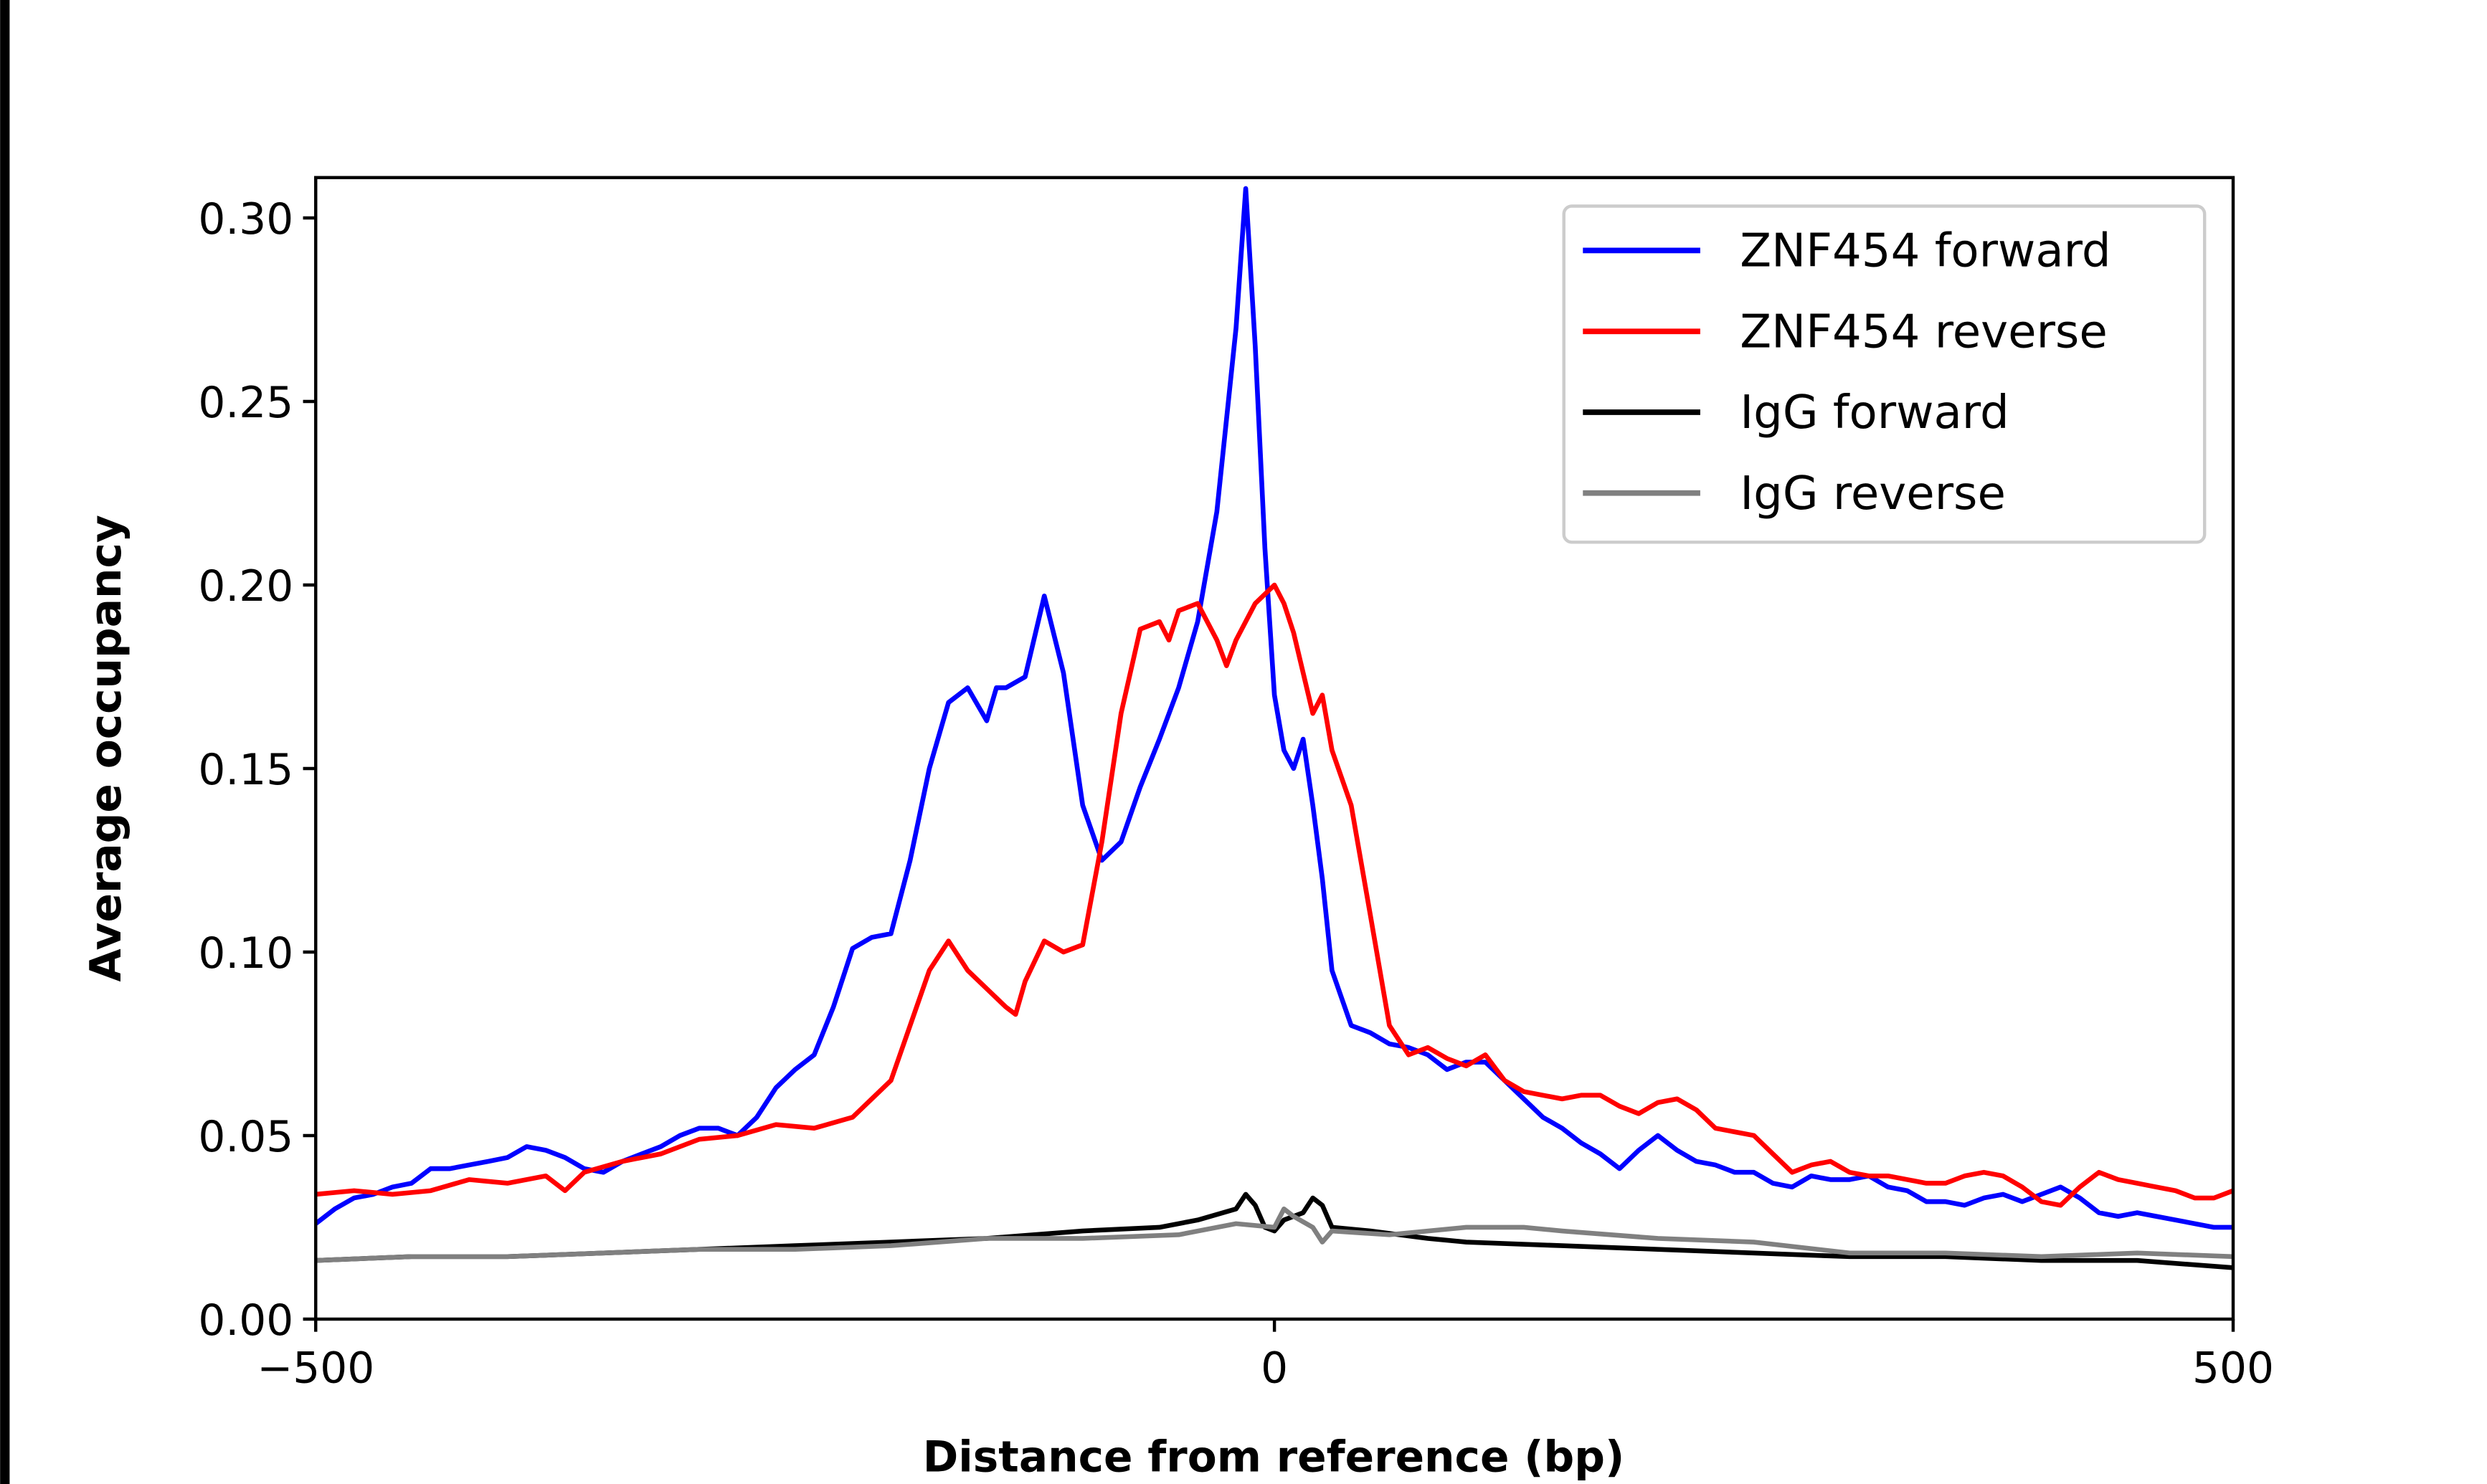  What do you see at coordinates (5, 742) in the screenshot?
I see `left-border` at bounding box center [5, 742].